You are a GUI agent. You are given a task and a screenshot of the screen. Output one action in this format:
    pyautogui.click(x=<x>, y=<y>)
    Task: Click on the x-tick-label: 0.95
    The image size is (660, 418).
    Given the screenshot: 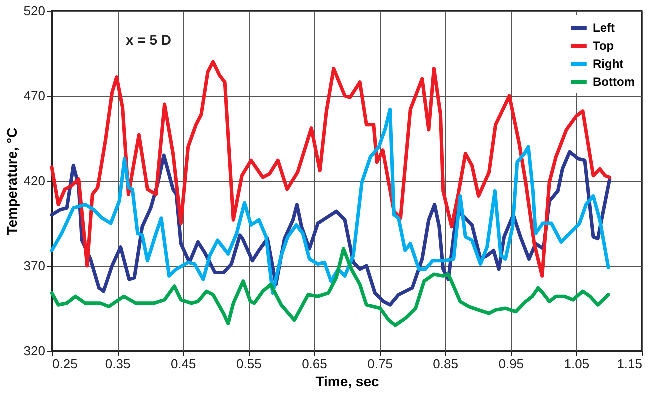 What is the action you would take?
    pyautogui.click(x=511, y=364)
    